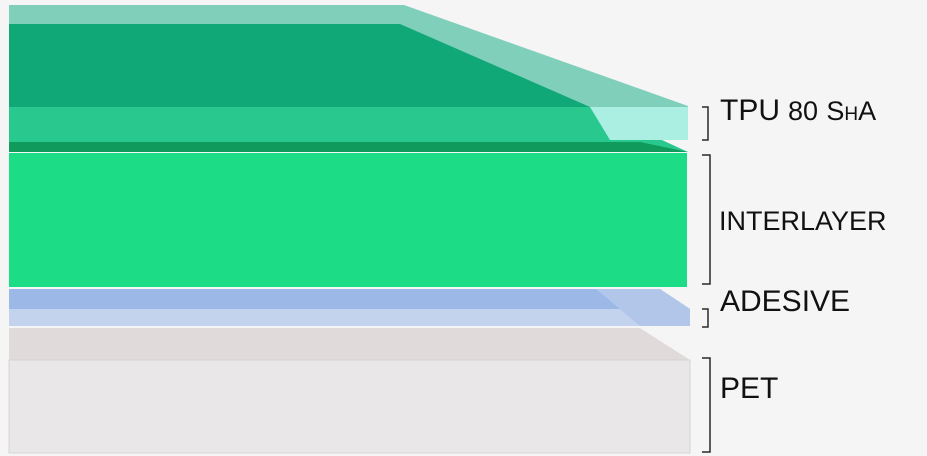  I want to click on tpu-label: TPU 80 SHA, so click(798, 111).